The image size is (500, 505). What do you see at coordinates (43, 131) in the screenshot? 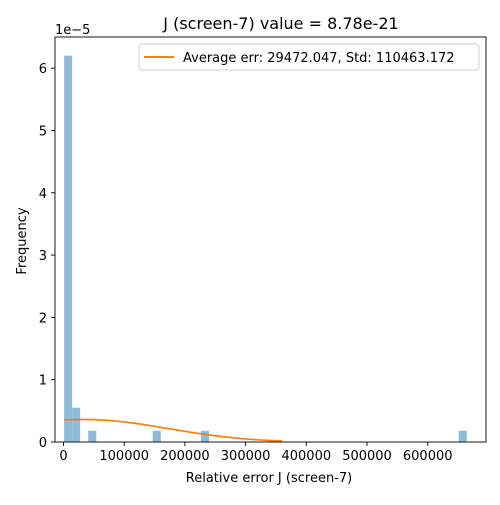
I see `y-tick-label: 5` at bounding box center [43, 131].